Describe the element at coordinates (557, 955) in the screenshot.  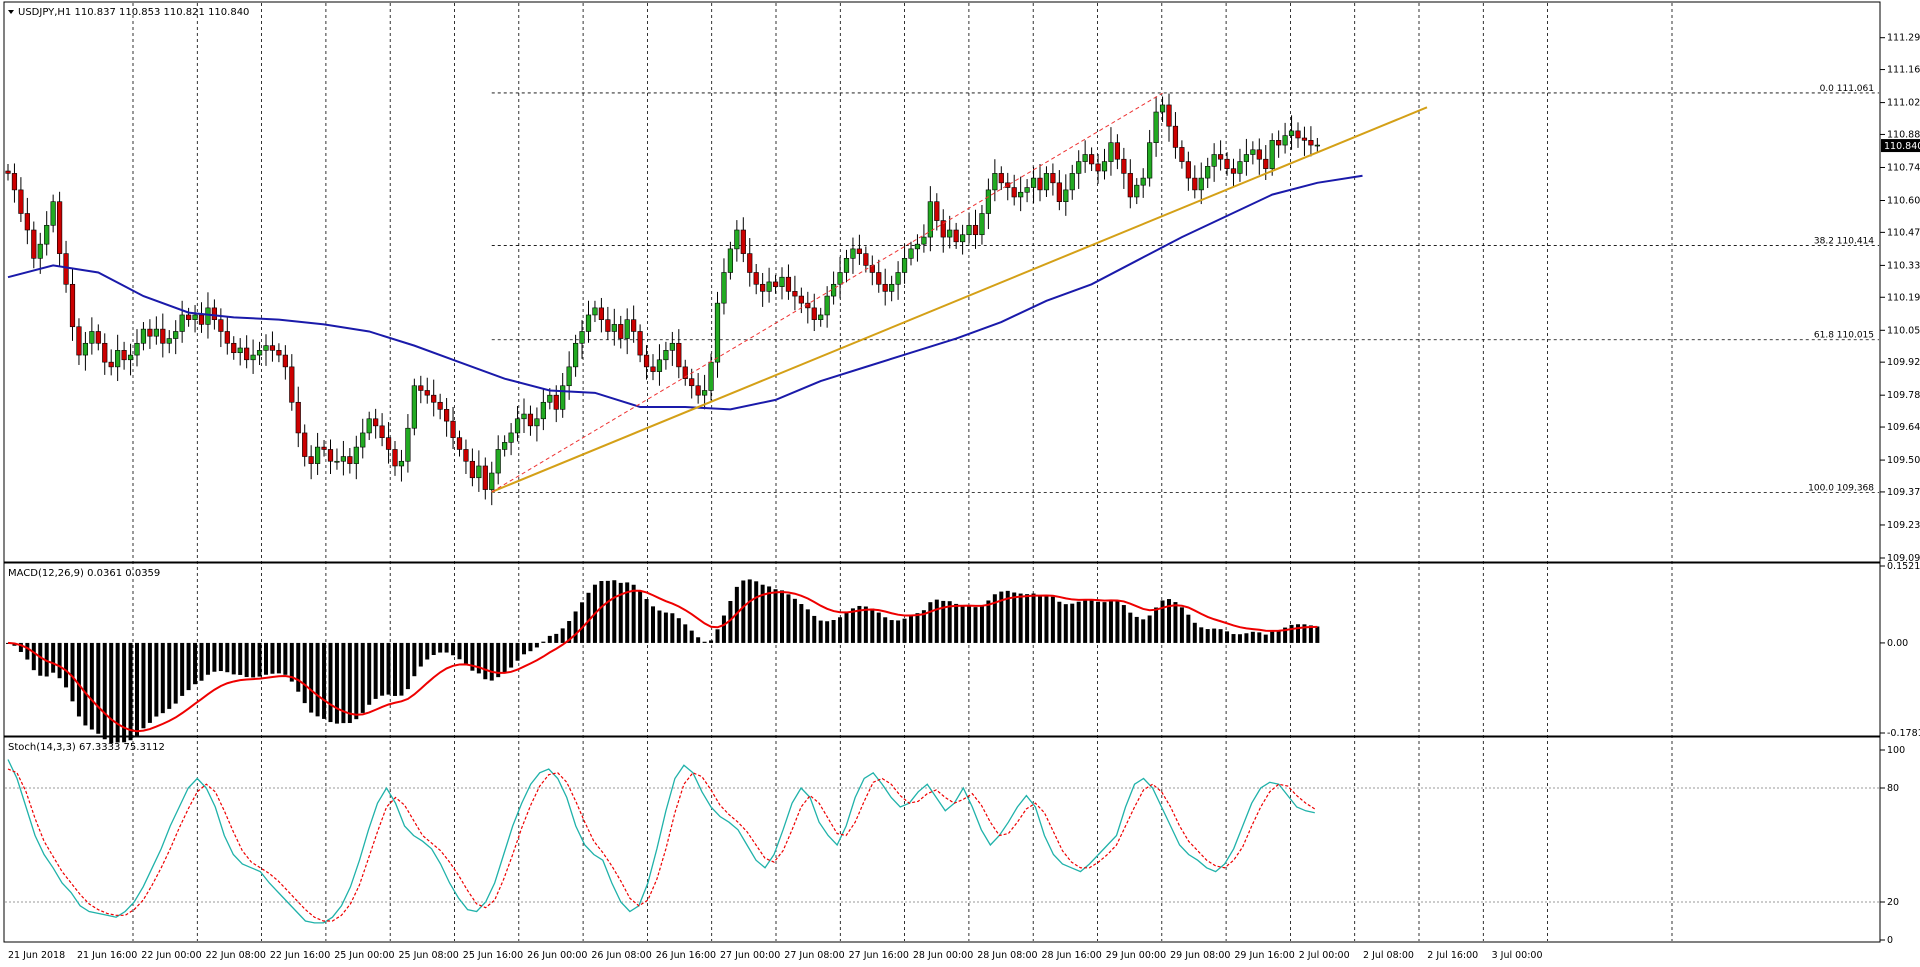
I see `time-tick-label: 26 Jun 00:00` at that location.